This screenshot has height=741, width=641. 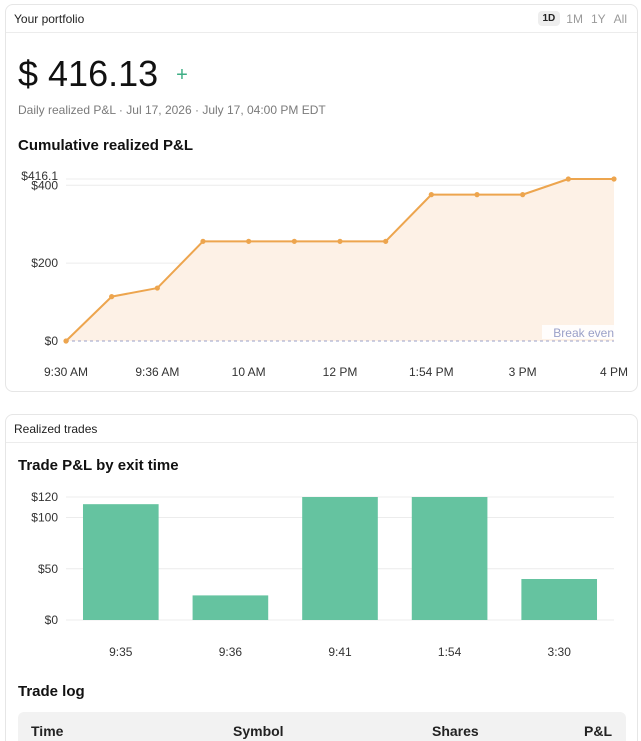 What do you see at coordinates (620, 18) in the screenshot?
I see `range-all-button: All` at bounding box center [620, 18].